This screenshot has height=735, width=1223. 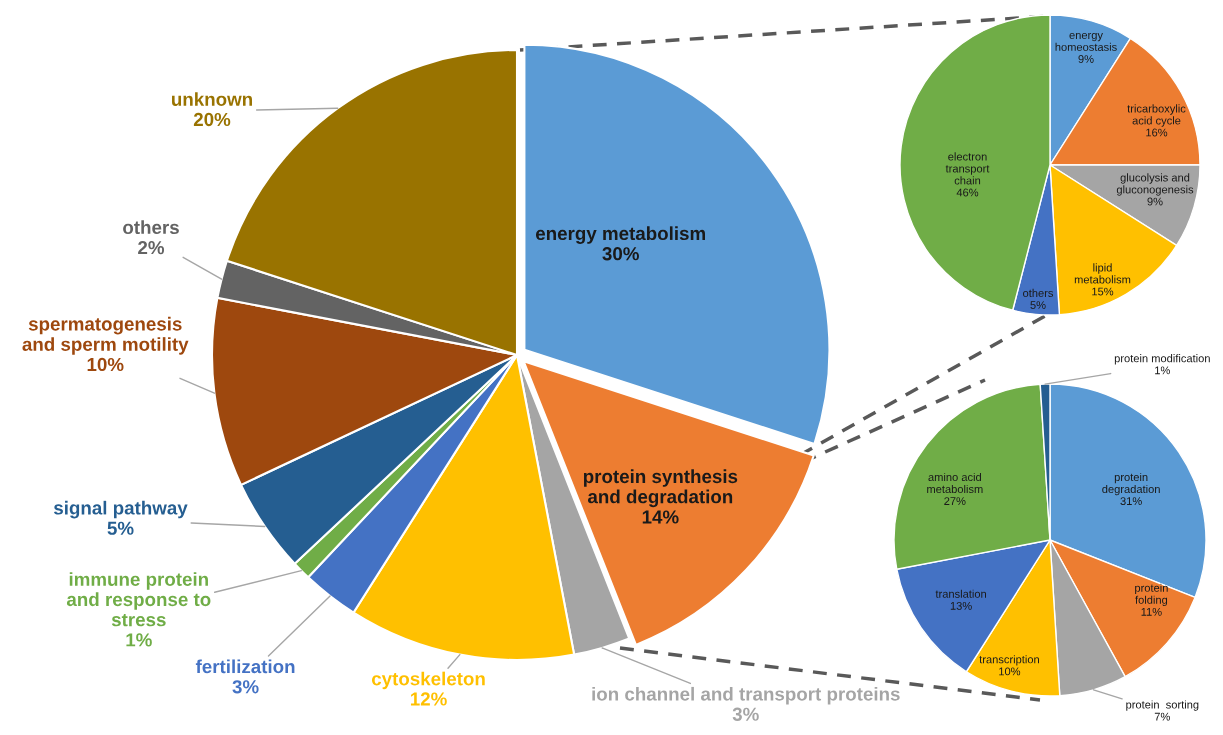 What do you see at coordinates (138, 599) in the screenshot?
I see `slice-label: immune protein and response to stress` at bounding box center [138, 599].